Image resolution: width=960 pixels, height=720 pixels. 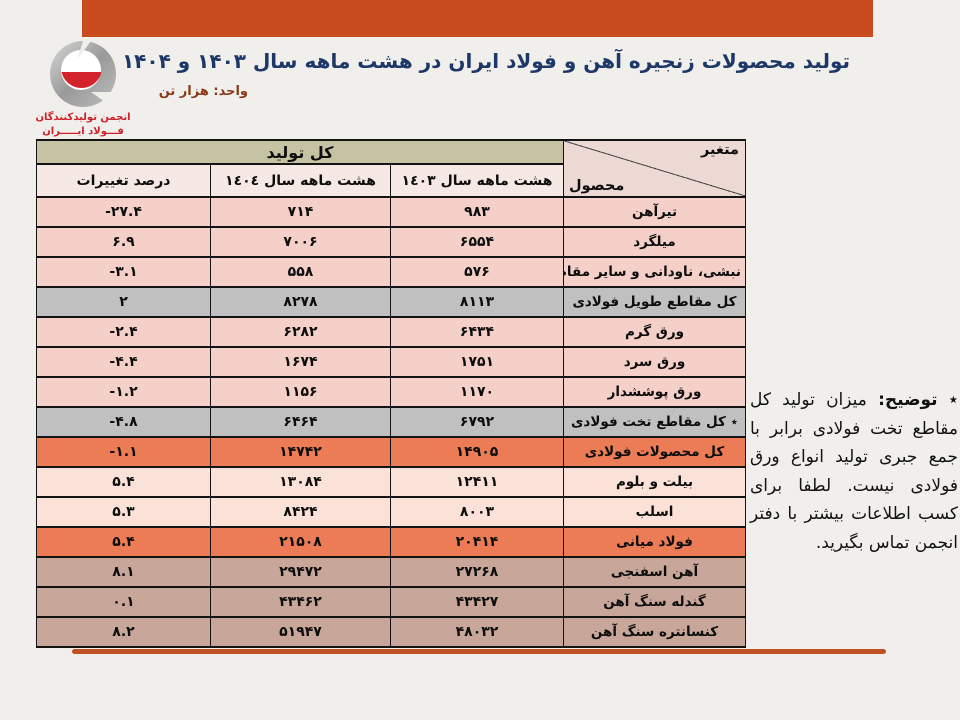 What do you see at coordinates (477, 422) in the screenshot?
I see `value-1403-cell: ۶۷۹۲` at bounding box center [477, 422].